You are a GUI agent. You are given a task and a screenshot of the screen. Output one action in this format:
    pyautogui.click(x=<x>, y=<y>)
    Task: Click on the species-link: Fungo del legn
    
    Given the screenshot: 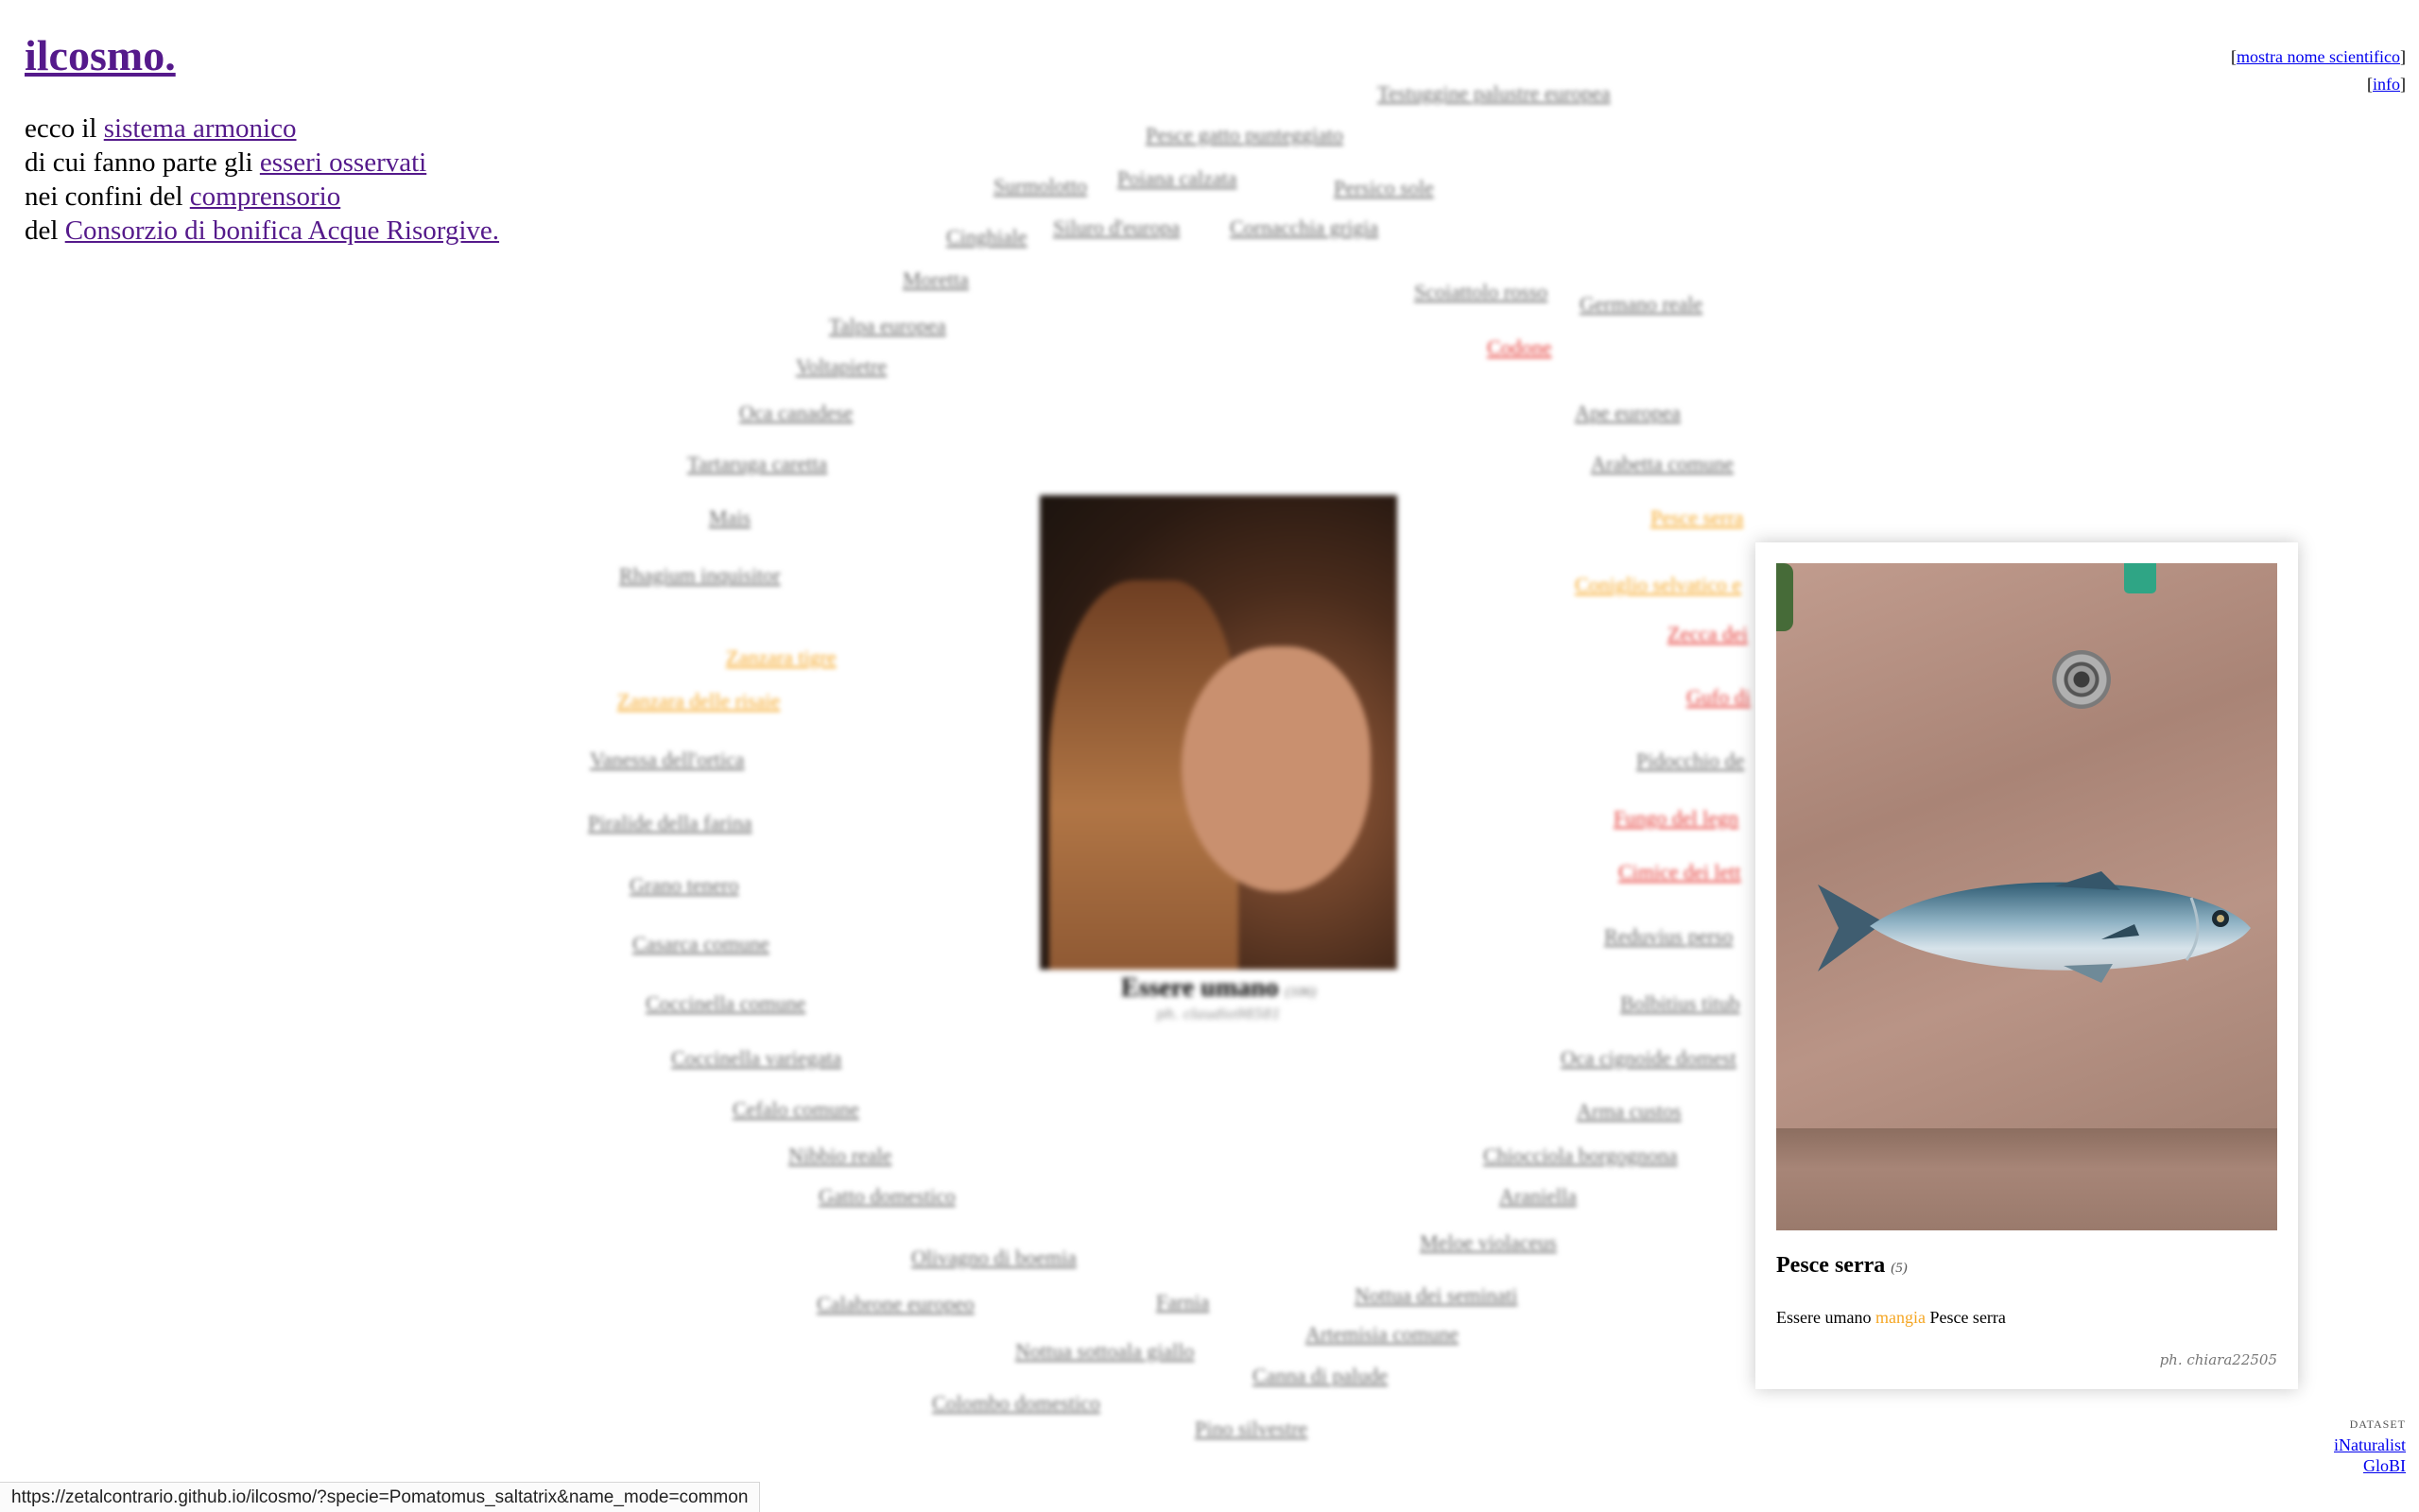 What is the action you would take?
    pyautogui.click(x=1676, y=818)
    